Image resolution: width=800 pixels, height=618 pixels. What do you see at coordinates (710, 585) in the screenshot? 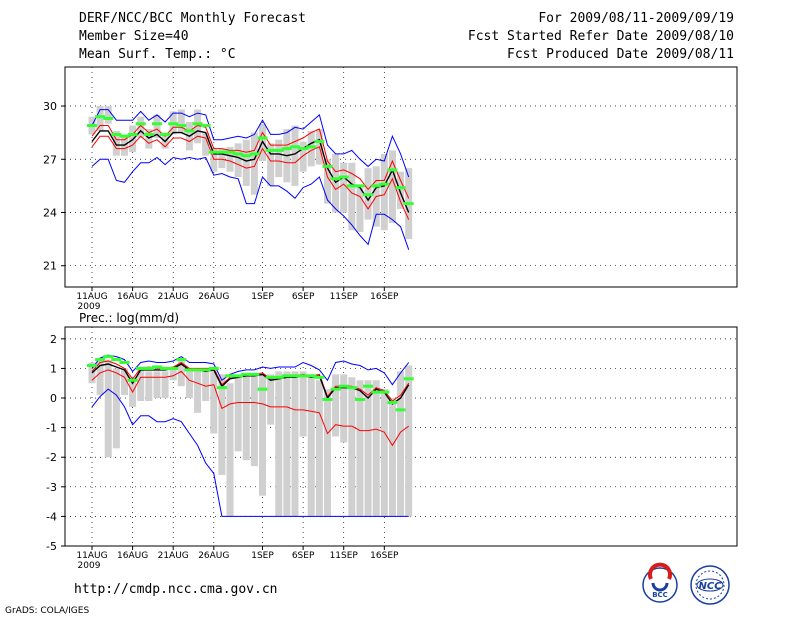
I see `ncc-logo: NCC` at bounding box center [710, 585].